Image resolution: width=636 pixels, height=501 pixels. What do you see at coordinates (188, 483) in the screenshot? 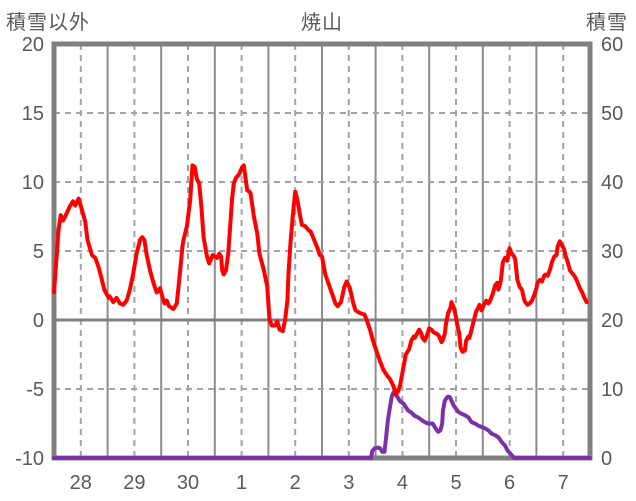
I see `x-axis-day-label: 30` at bounding box center [188, 483].